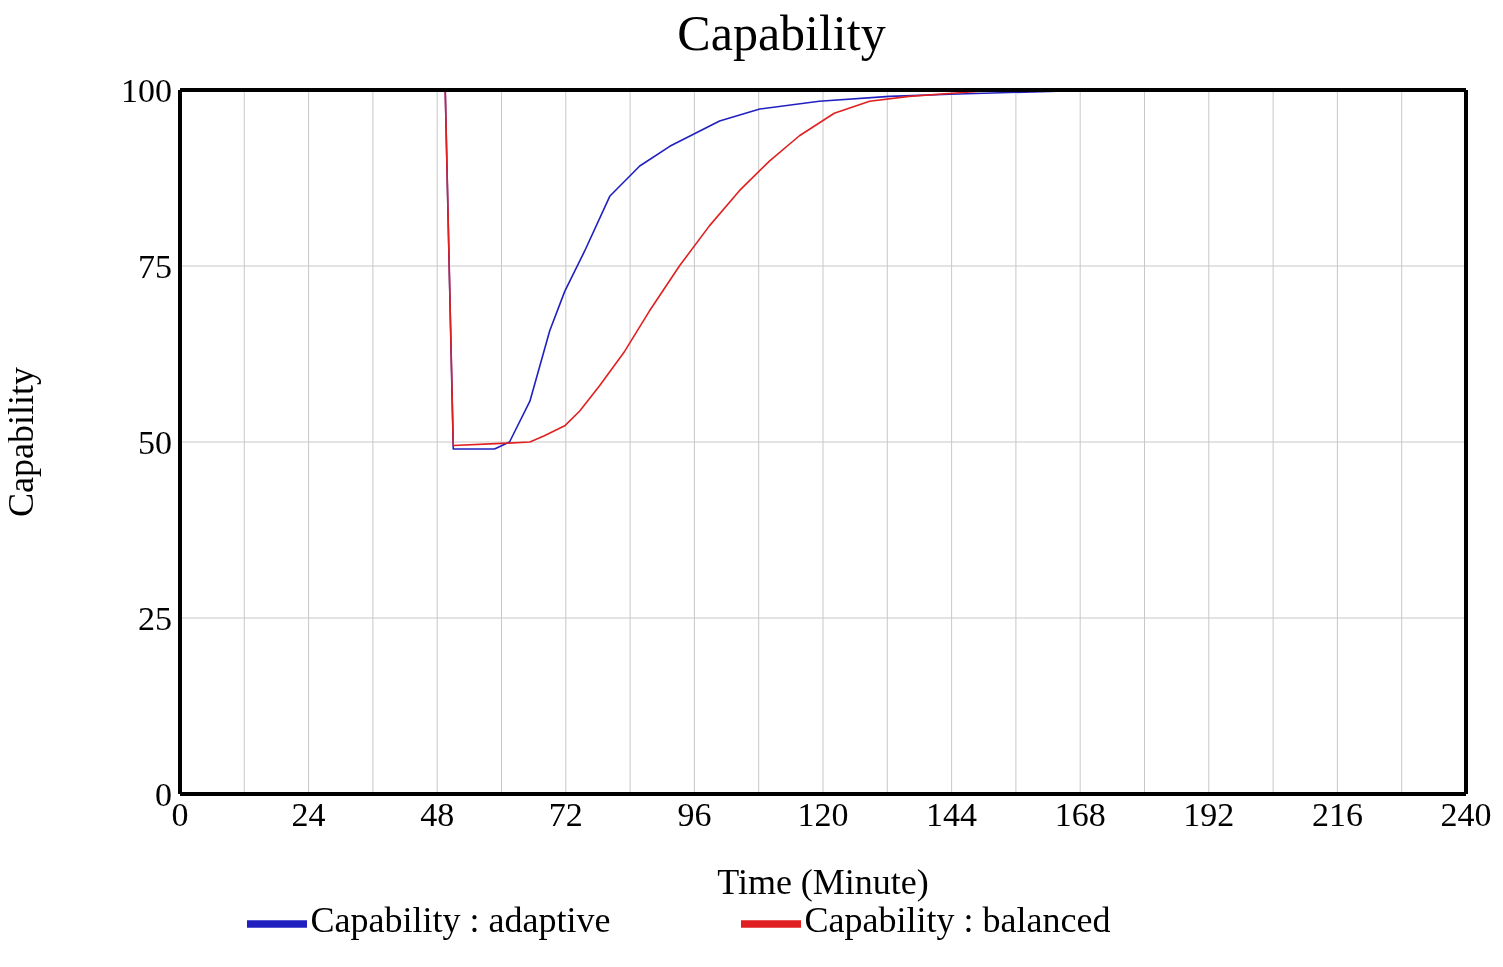  I want to click on x-tick-label: 168, so click(1080, 815).